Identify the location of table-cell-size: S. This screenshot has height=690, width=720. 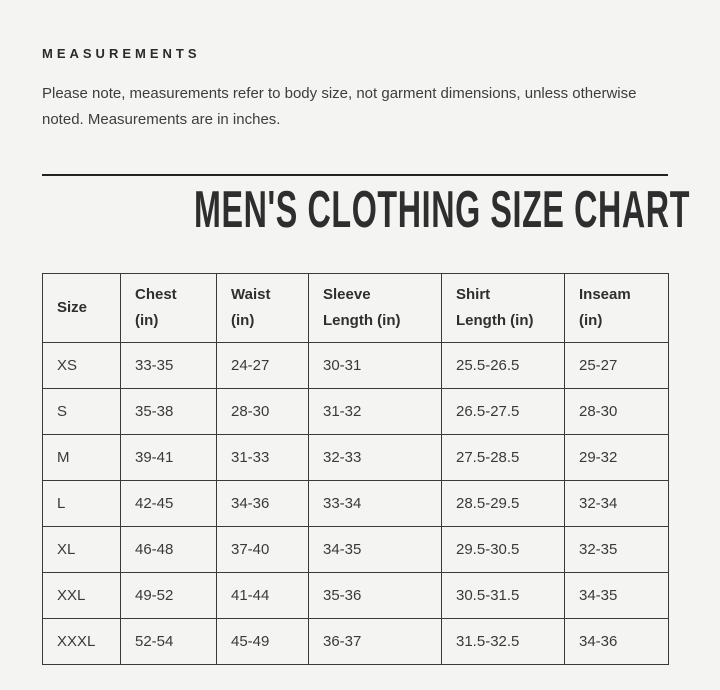
(81, 411).